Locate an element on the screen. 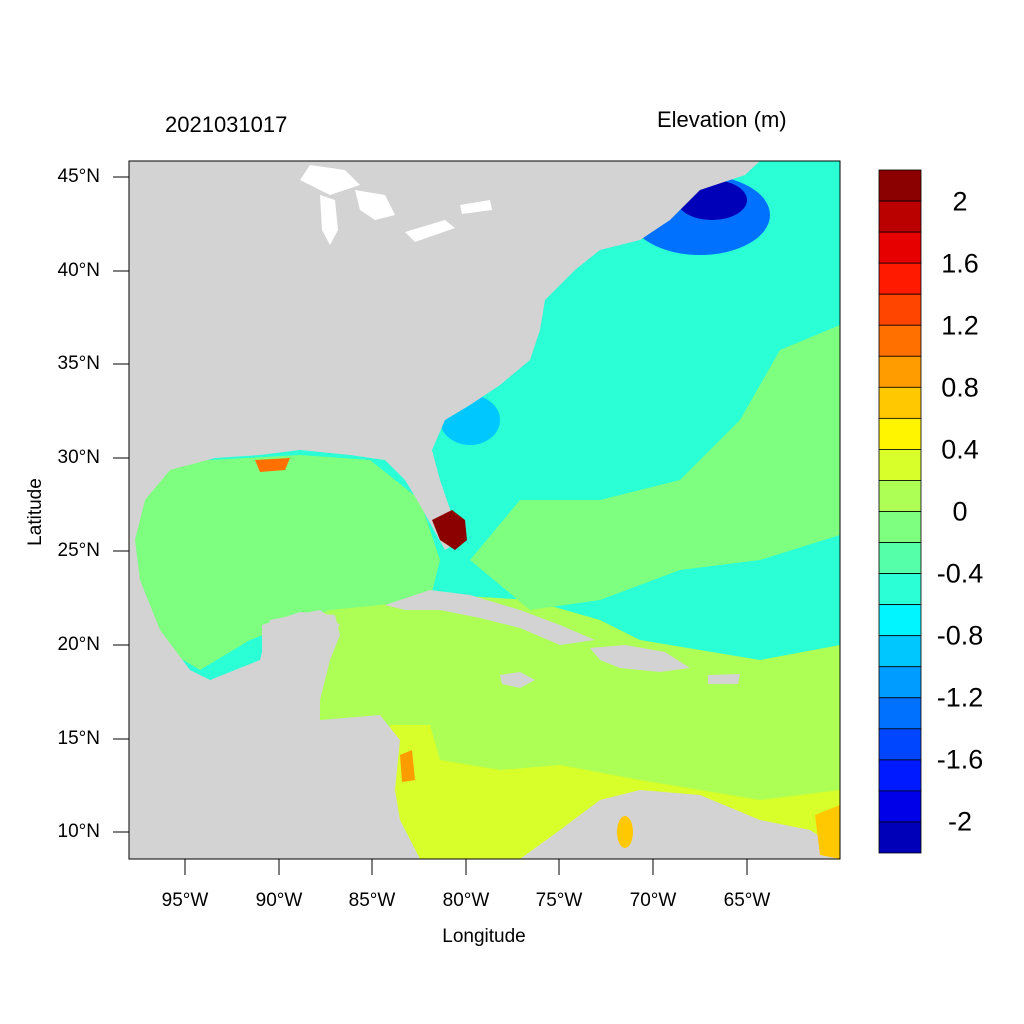 The height and width of the screenshot is (1024, 1024). colorbar-label: 0.4 is located at coordinates (960, 449).